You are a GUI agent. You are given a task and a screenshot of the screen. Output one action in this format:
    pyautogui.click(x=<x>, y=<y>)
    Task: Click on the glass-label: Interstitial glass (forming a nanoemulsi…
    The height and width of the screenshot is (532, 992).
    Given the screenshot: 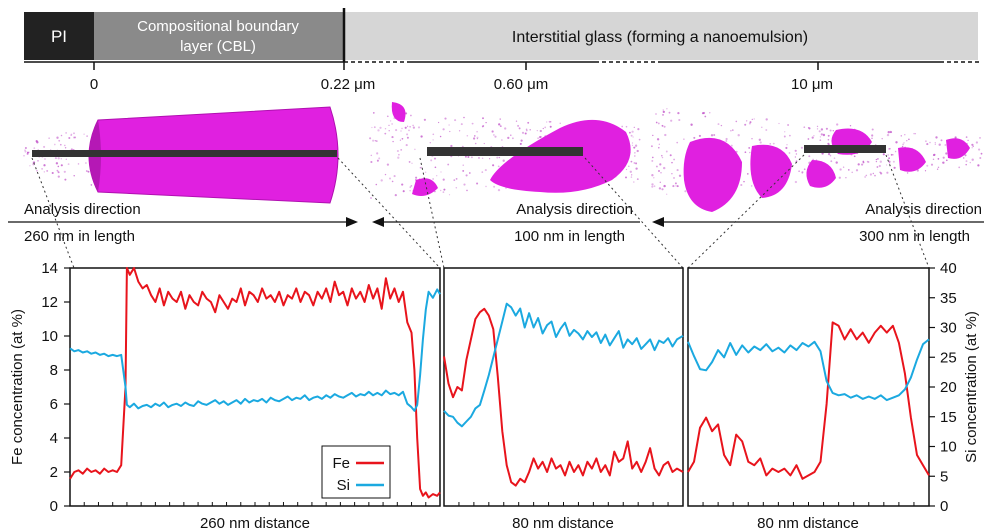 What is the action you would take?
    pyautogui.click(x=660, y=37)
    